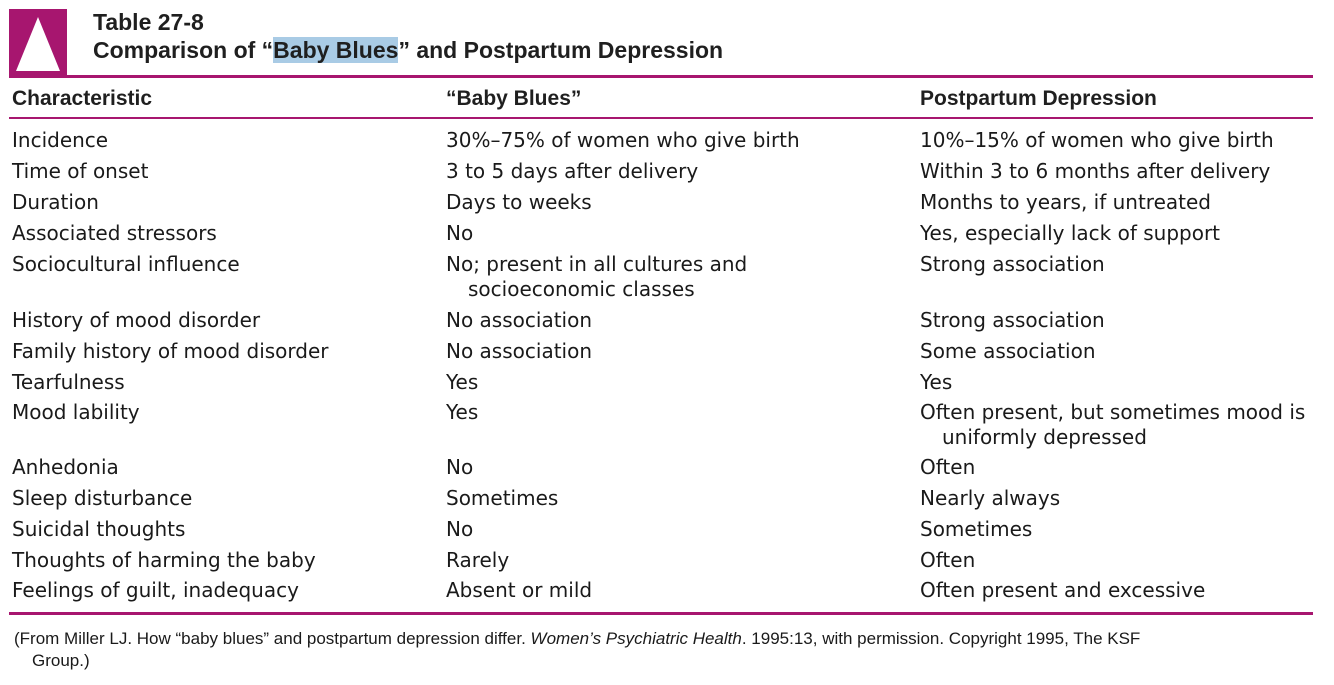 This screenshot has width=1334, height=685. What do you see at coordinates (1070, 233) in the screenshot?
I see `cell-line: Yes, especially lack of support` at bounding box center [1070, 233].